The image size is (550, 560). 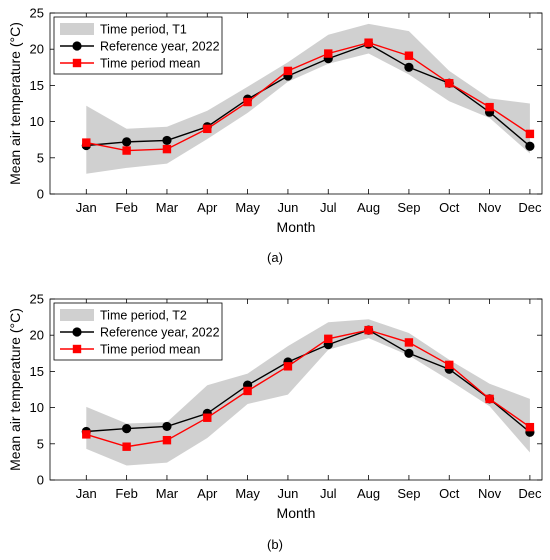 What do you see at coordinates (143, 316) in the screenshot?
I see `legend-label-band: Time period, T2` at bounding box center [143, 316].